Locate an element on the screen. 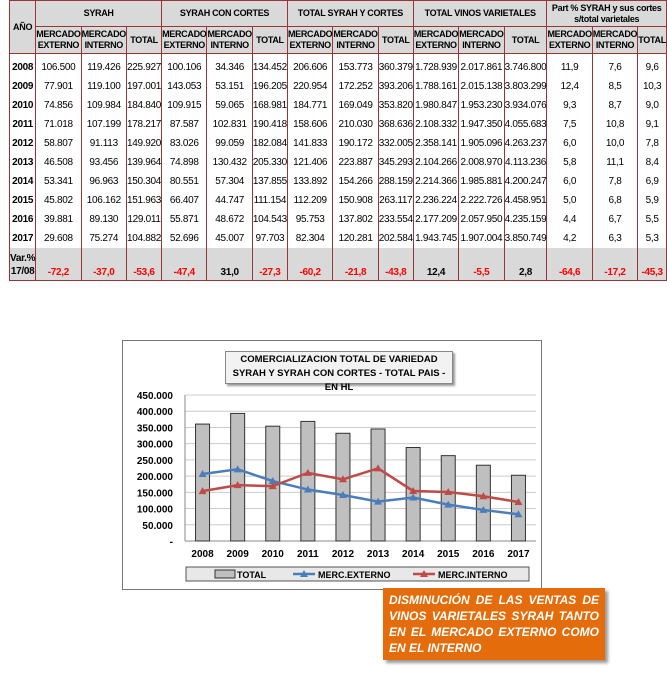  x-tick-label: 2012 is located at coordinates (343, 554).